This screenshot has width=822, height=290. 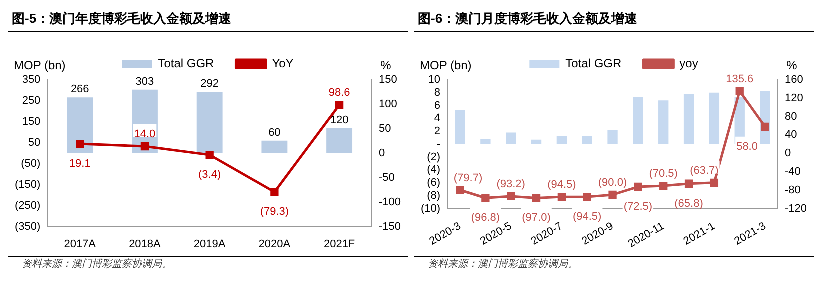 I want to click on data-label: (79.7), so click(x=468, y=178).